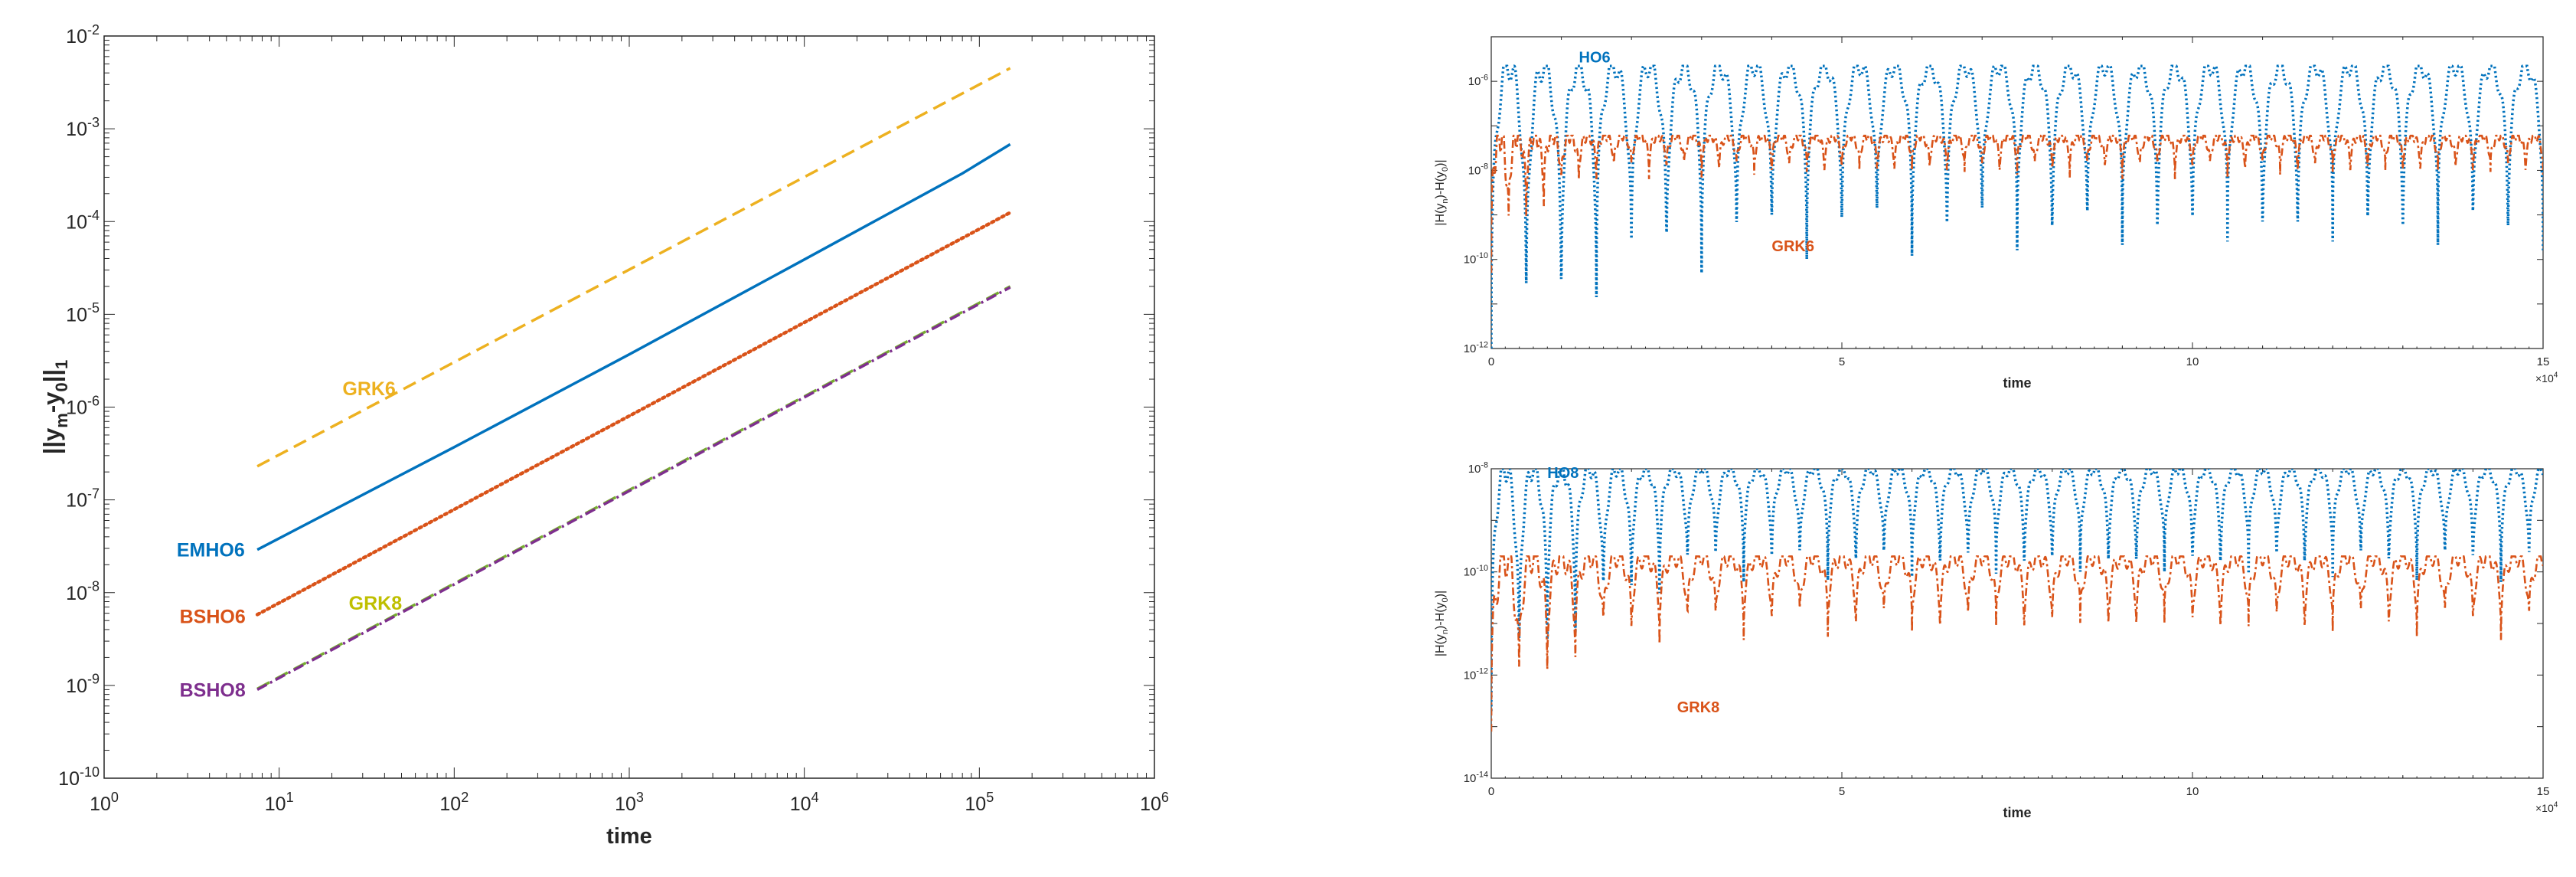  Describe the element at coordinates (213, 616) in the screenshot. I see `series-label-bsho6: BSHO6` at that location.